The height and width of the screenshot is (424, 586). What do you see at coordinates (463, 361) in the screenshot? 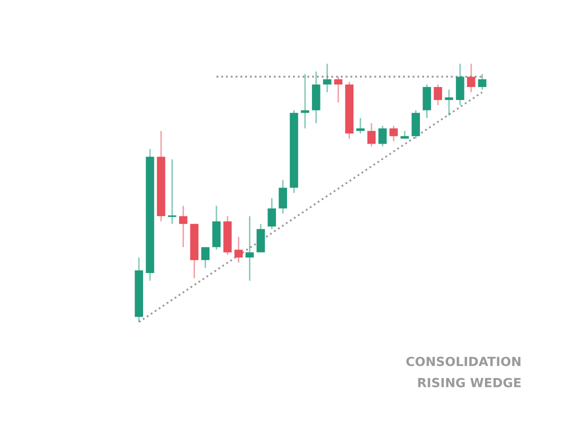
I see `text: CONSOLIDATION` at bounding box center [463, 361].